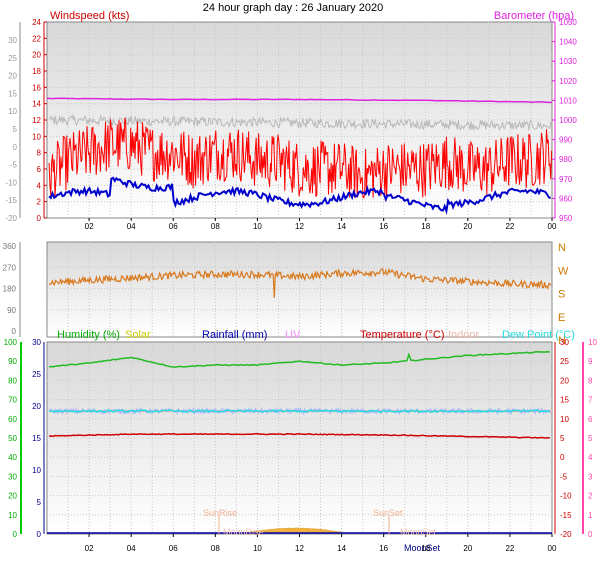 The width and height of the screenshot is (608, 566). What do you see at coordinates (566, 179) in the screenshot?
I see `barometer-tick-label: 970` at bounding box center [566, 179].